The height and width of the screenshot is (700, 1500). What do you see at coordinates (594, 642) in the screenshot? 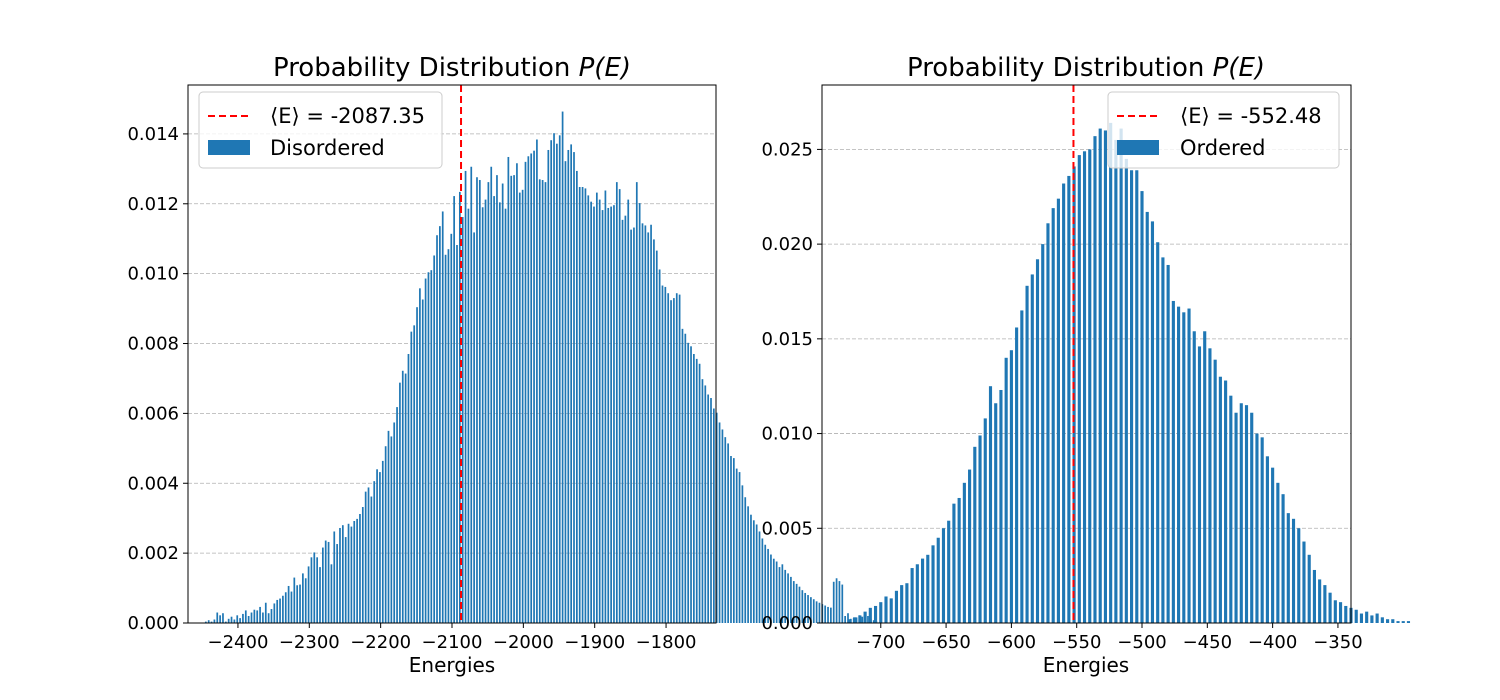
I see `x-tick-label: −1900` at bounding box center [594, 642].